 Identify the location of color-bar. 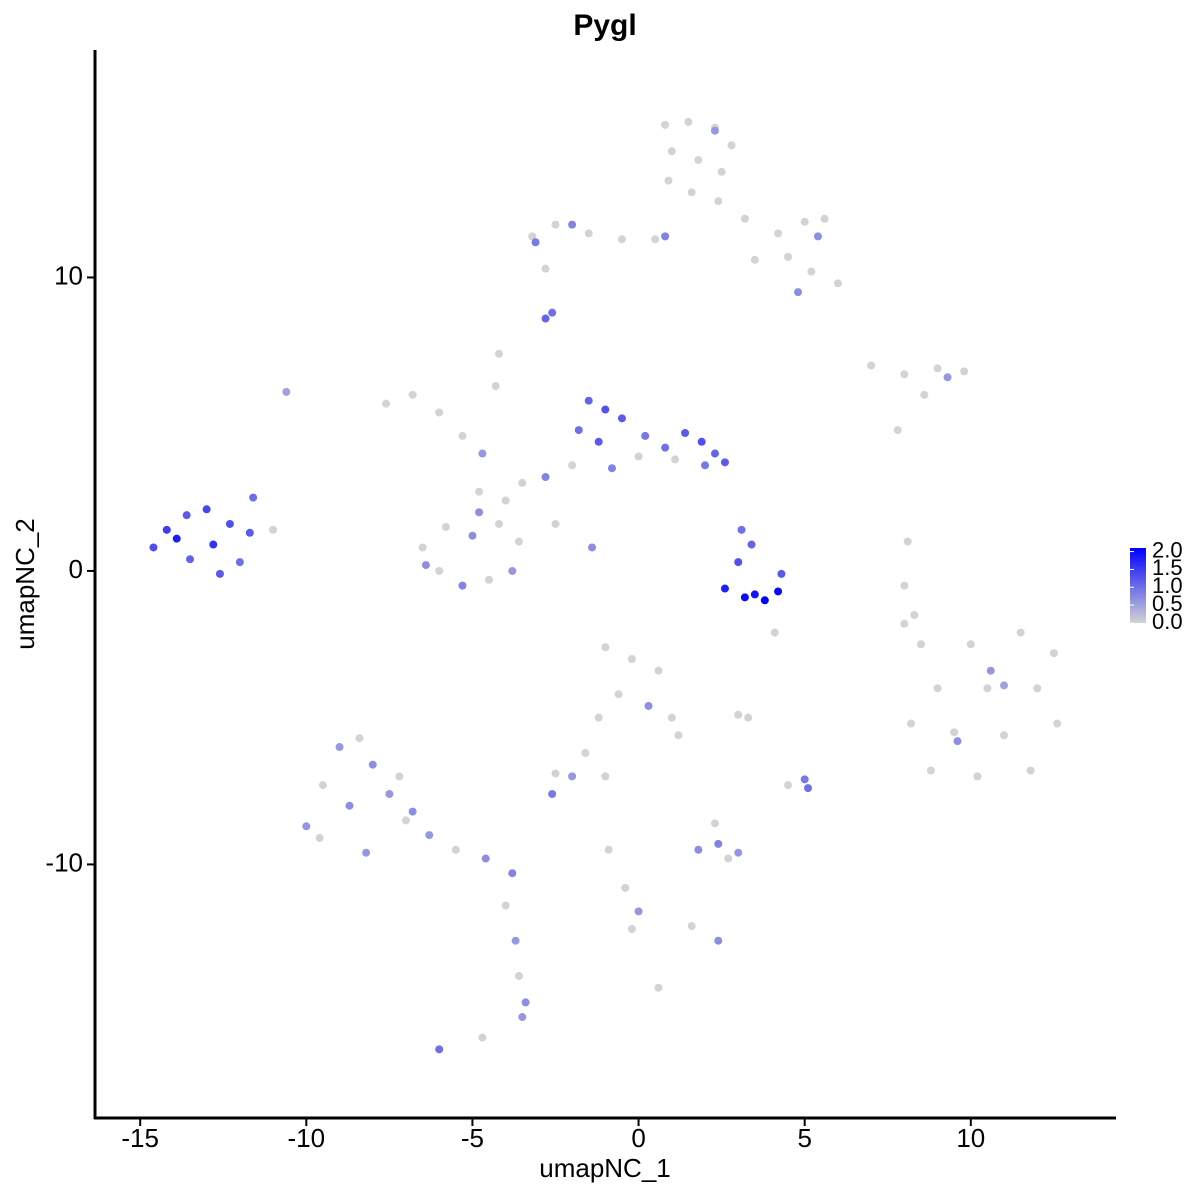
(1138, 585).